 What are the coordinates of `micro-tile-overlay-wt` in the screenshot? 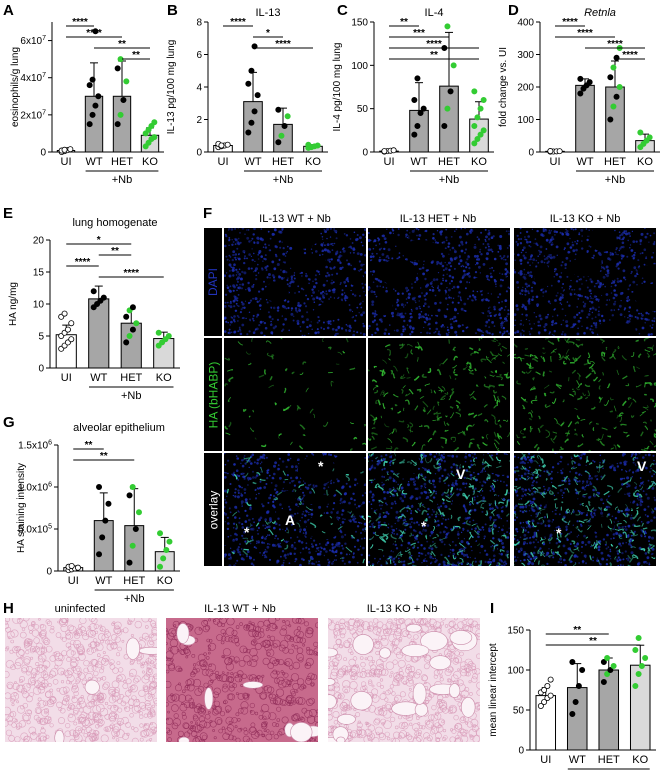 It's located at (295, 509).